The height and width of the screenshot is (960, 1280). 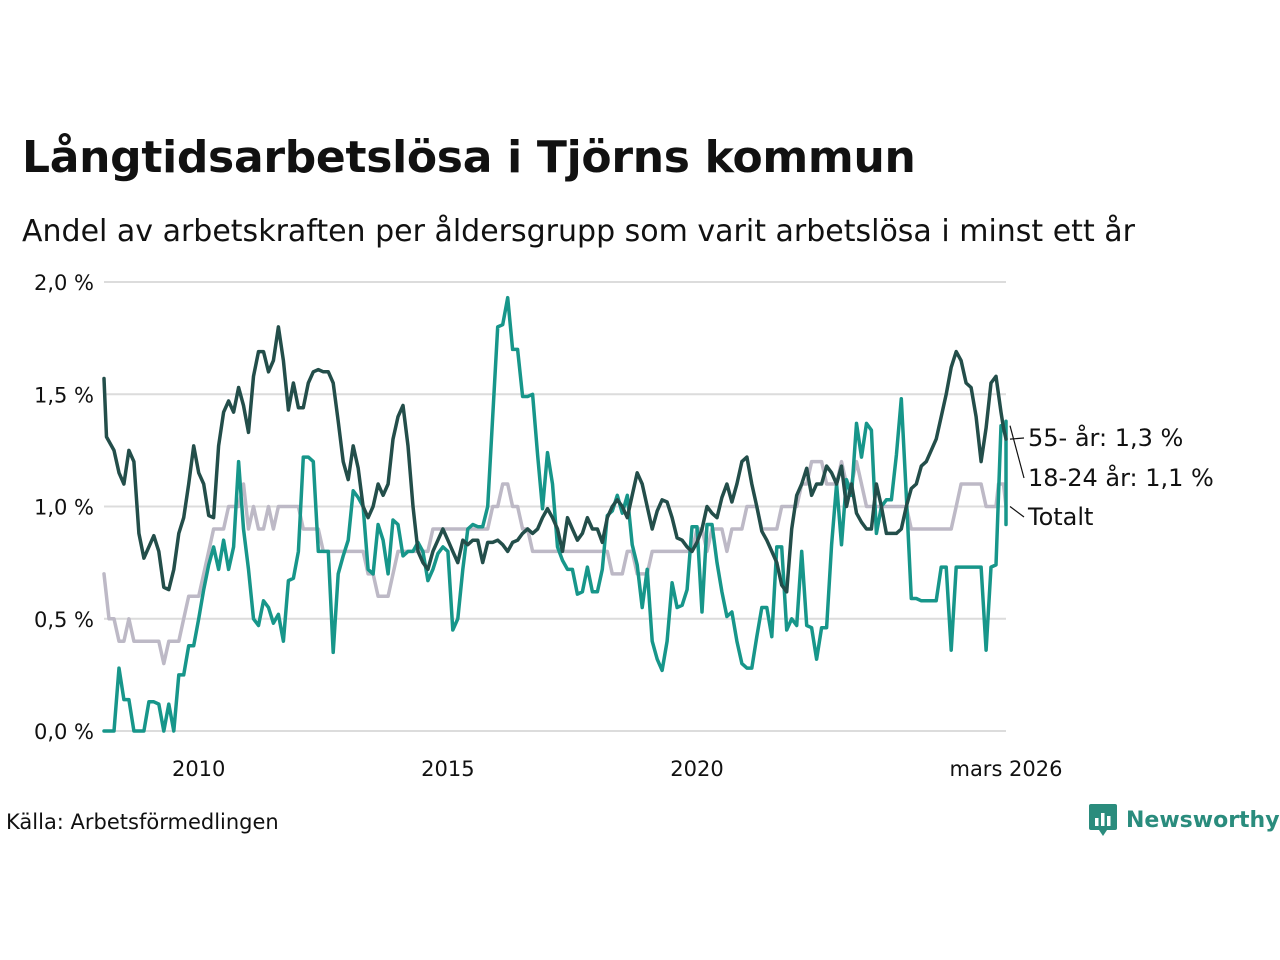 I want to click on y-tick-label: 0,0 %, so click(x=64, y=732).